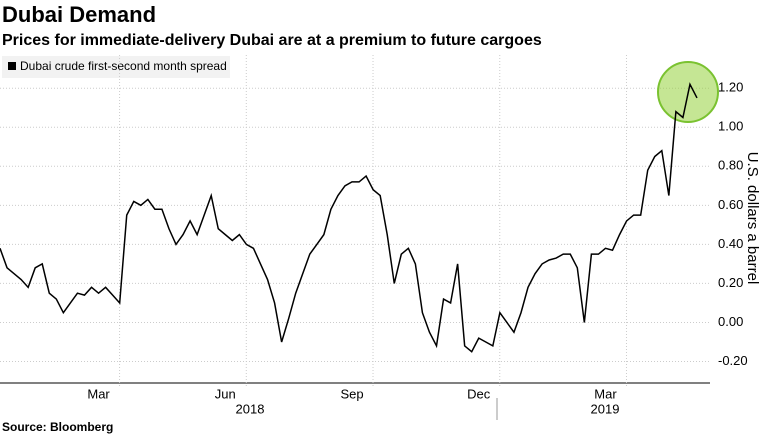 The height and width of the screenshot is (435, 775). Describe the element at coordinates (733, 360) in the screenshot. I see `y-tick-label: -0.20` at that location.